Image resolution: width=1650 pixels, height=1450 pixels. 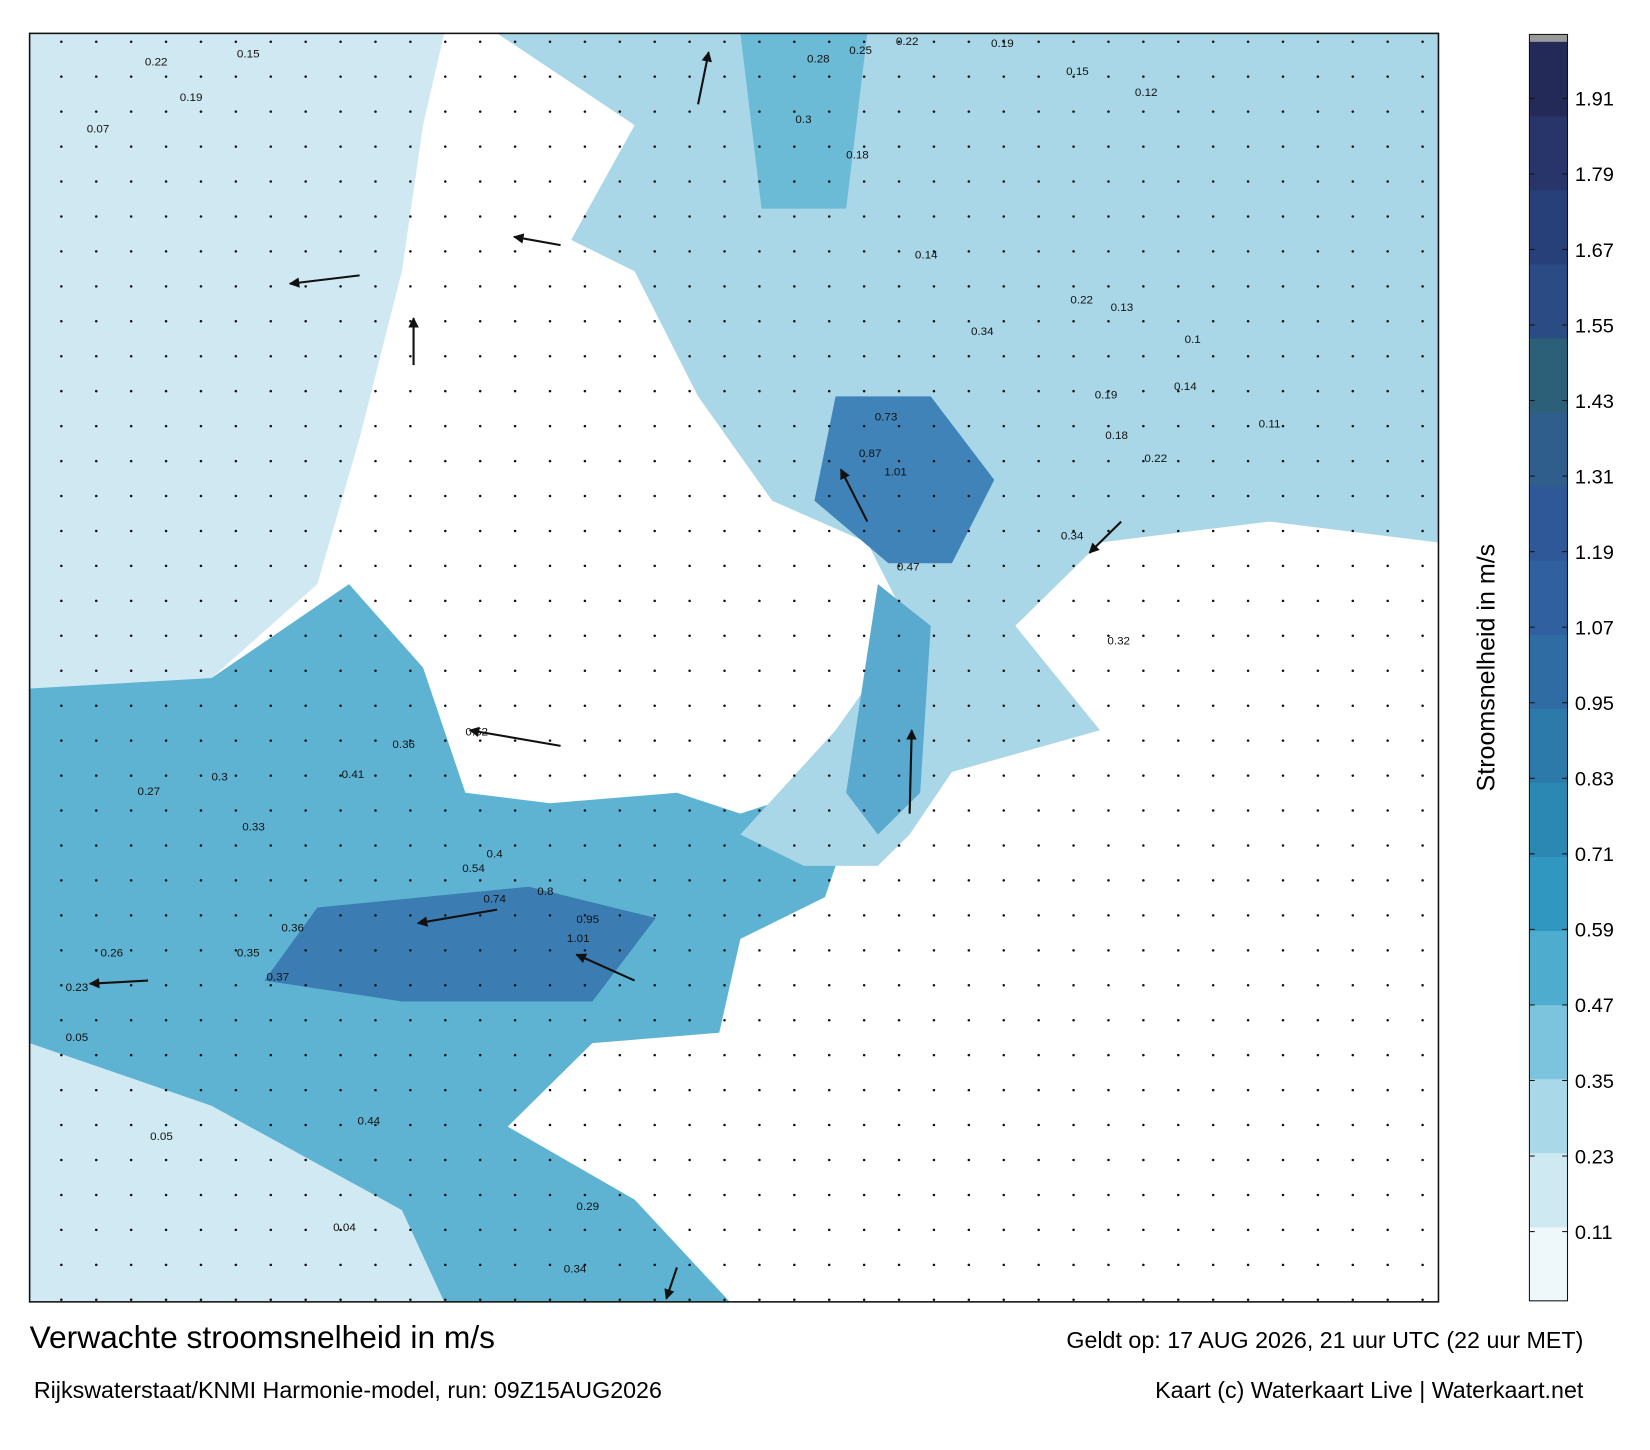 I want to click on tick-label: 0.35, so click(x=1594, y=1082).